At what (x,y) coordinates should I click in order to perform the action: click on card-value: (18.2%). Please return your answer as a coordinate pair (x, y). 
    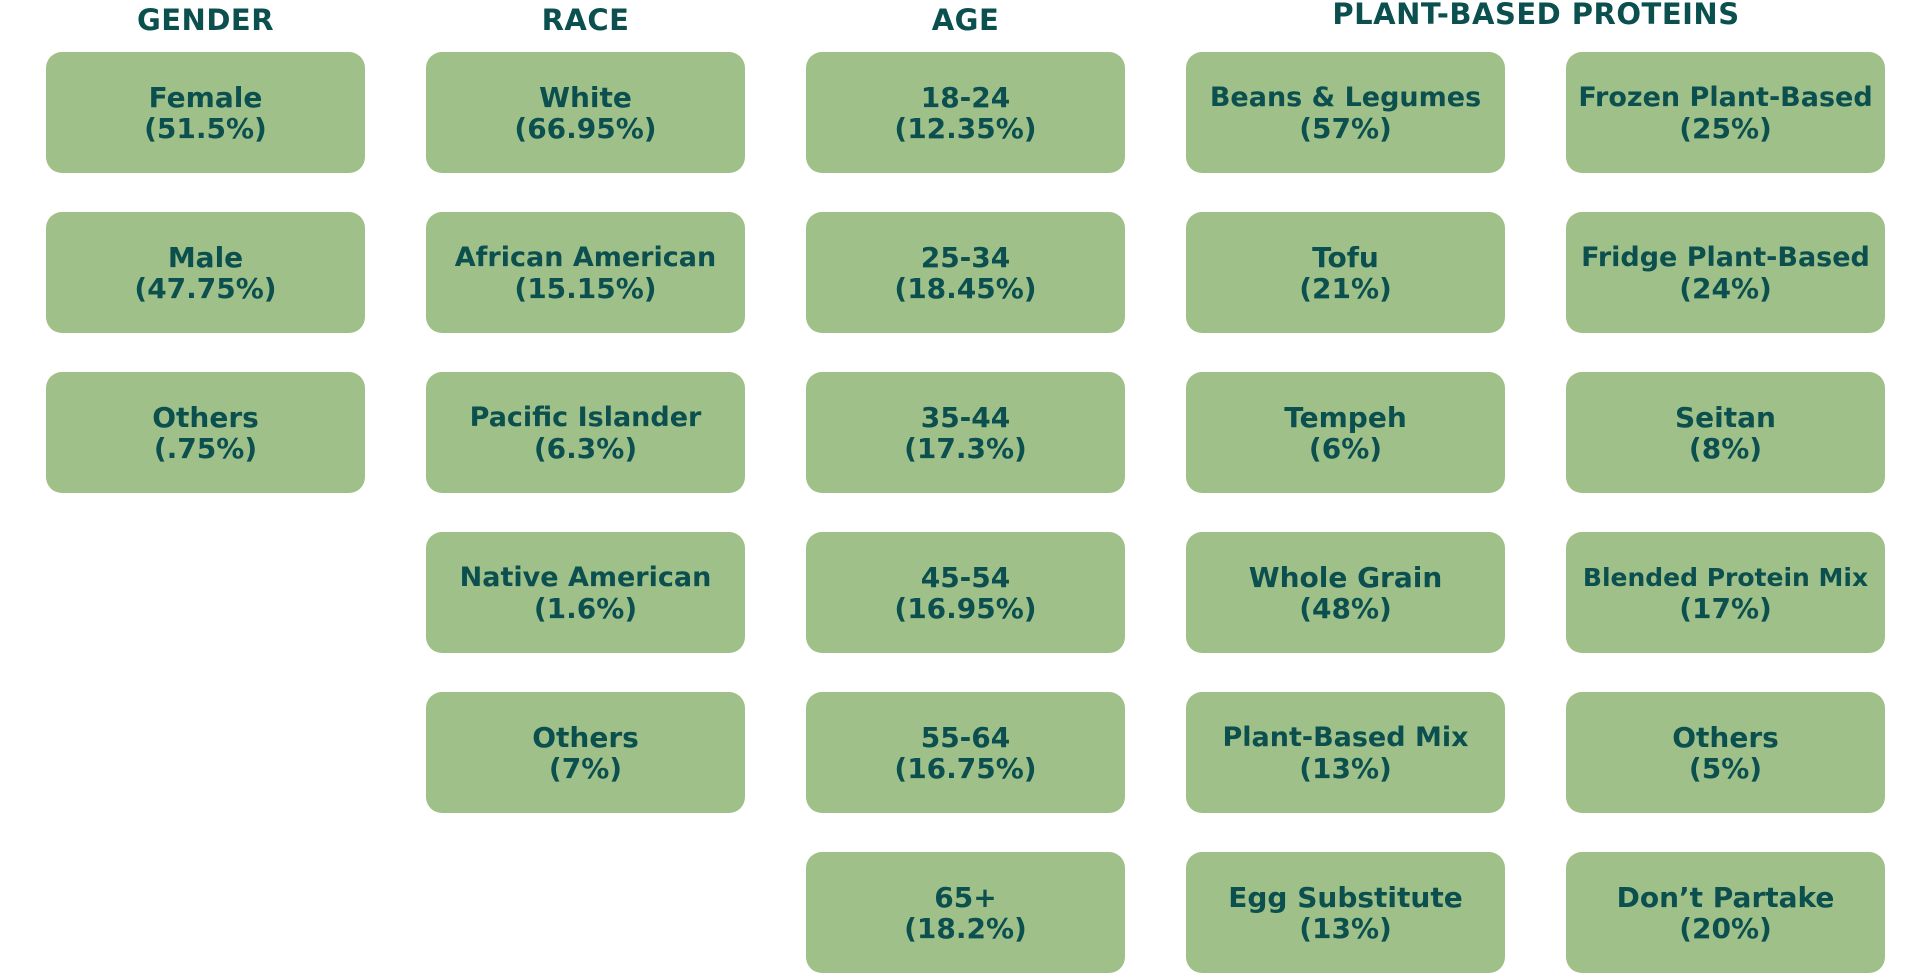
    Looking at the image, I should click on (965, 928).